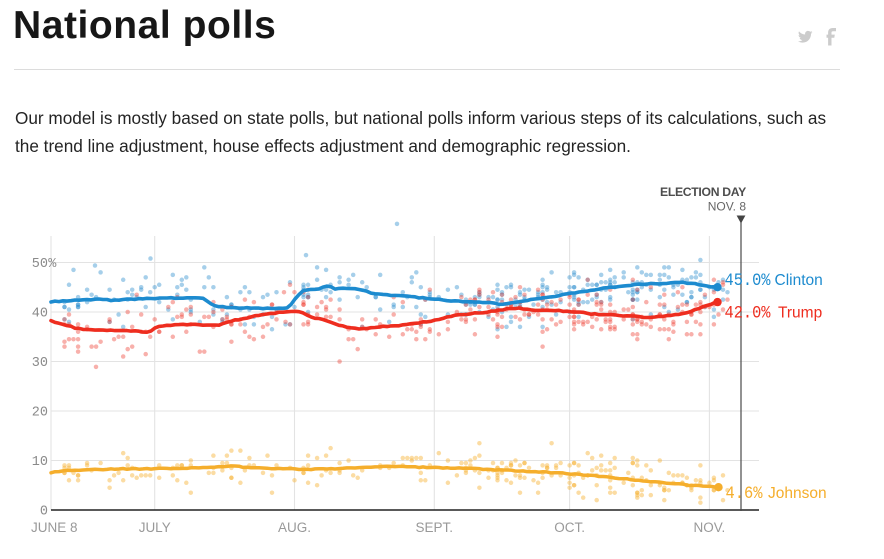 This screenshot has width=884, height=559. What do you see at coordinates (435, 527) in the screenshot?
I see `svg-text: SEPT.` at bounding box center [435, 527].